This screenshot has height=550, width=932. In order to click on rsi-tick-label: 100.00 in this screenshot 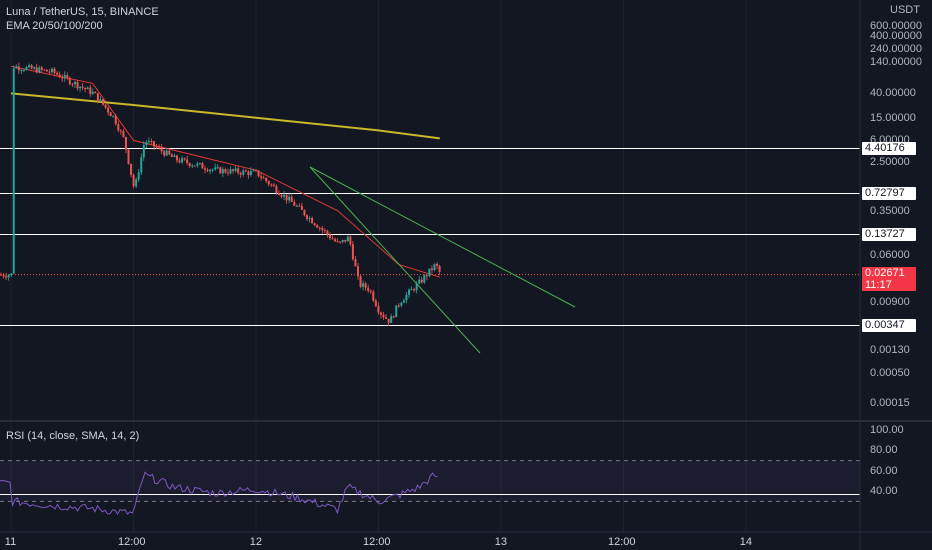, I will do `click(887, 430)`.